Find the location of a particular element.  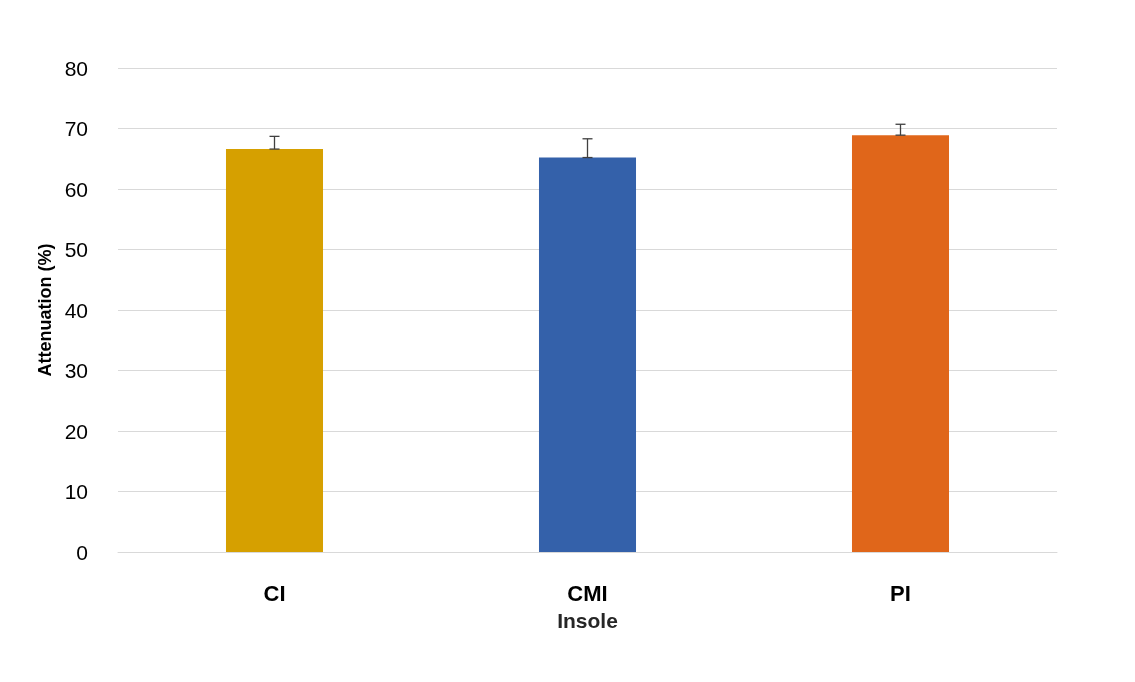

y-tick-label: 50 is located at coordinates (76, 249).